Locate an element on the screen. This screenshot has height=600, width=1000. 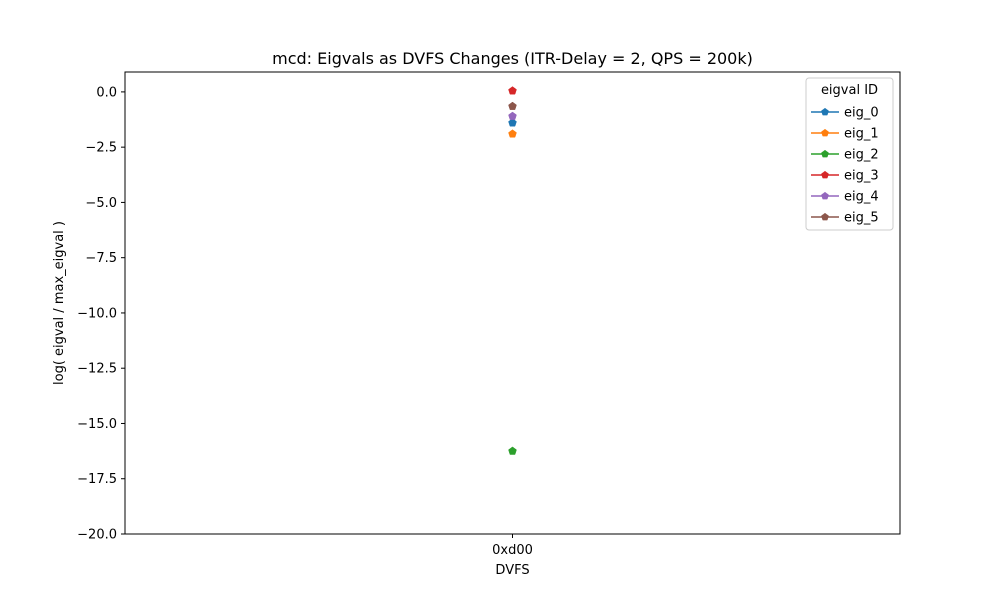
y-axis: 0.0 −2.5 −5.0 −7.5 −10.0 −12.5 −15.0 −17.5 −20.0 is located at coordinates (101, 314).